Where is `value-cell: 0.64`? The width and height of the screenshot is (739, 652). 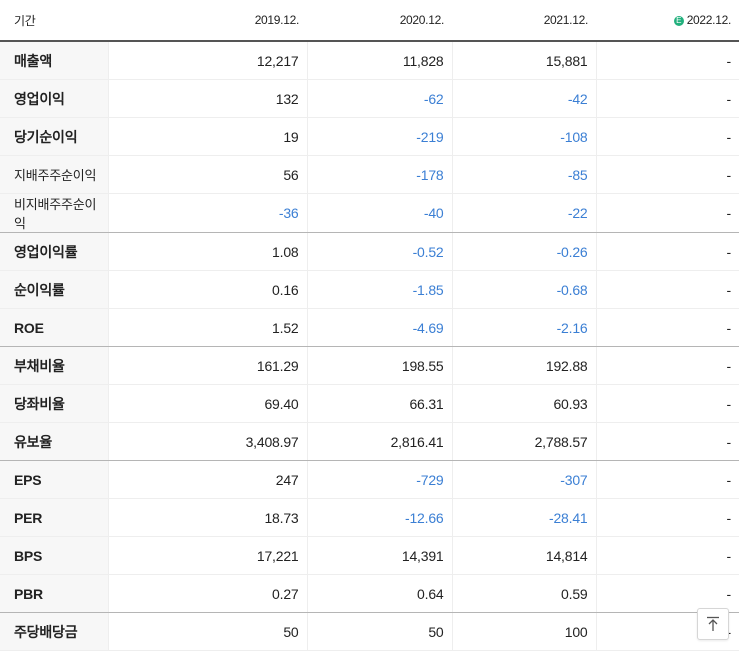
value-cell: 0.64 is located at coordinates (379, 593).